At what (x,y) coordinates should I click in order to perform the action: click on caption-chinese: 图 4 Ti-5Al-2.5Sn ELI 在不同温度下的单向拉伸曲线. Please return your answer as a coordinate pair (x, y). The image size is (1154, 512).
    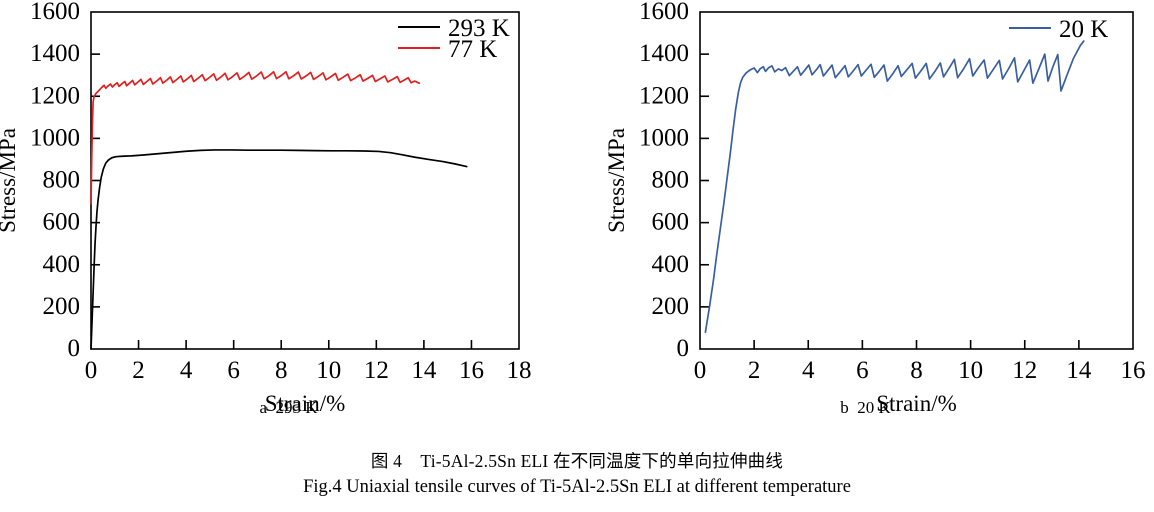
    Looking at the image, I should click on (577, 461).